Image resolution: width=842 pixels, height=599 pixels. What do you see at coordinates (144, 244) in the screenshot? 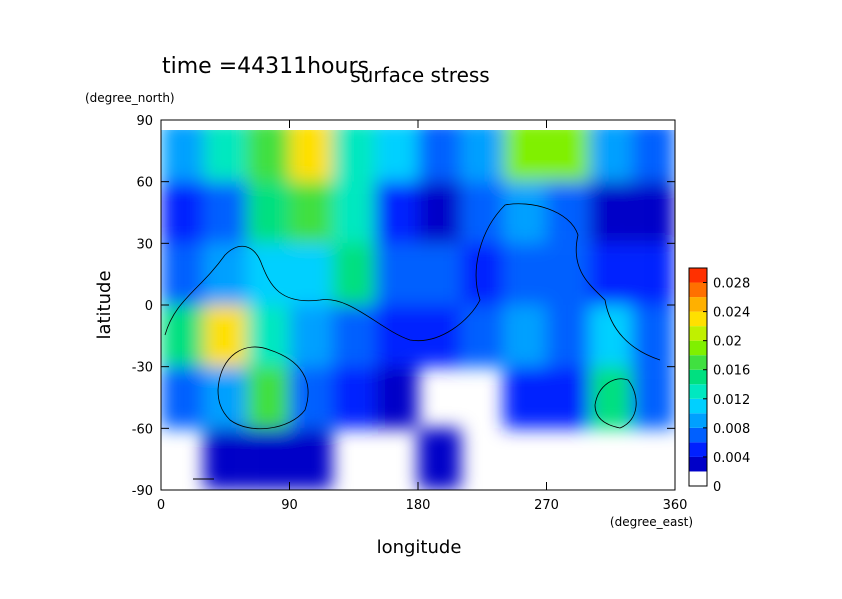
I see `y-tick-label: 30` at bounding box center [144, 244].